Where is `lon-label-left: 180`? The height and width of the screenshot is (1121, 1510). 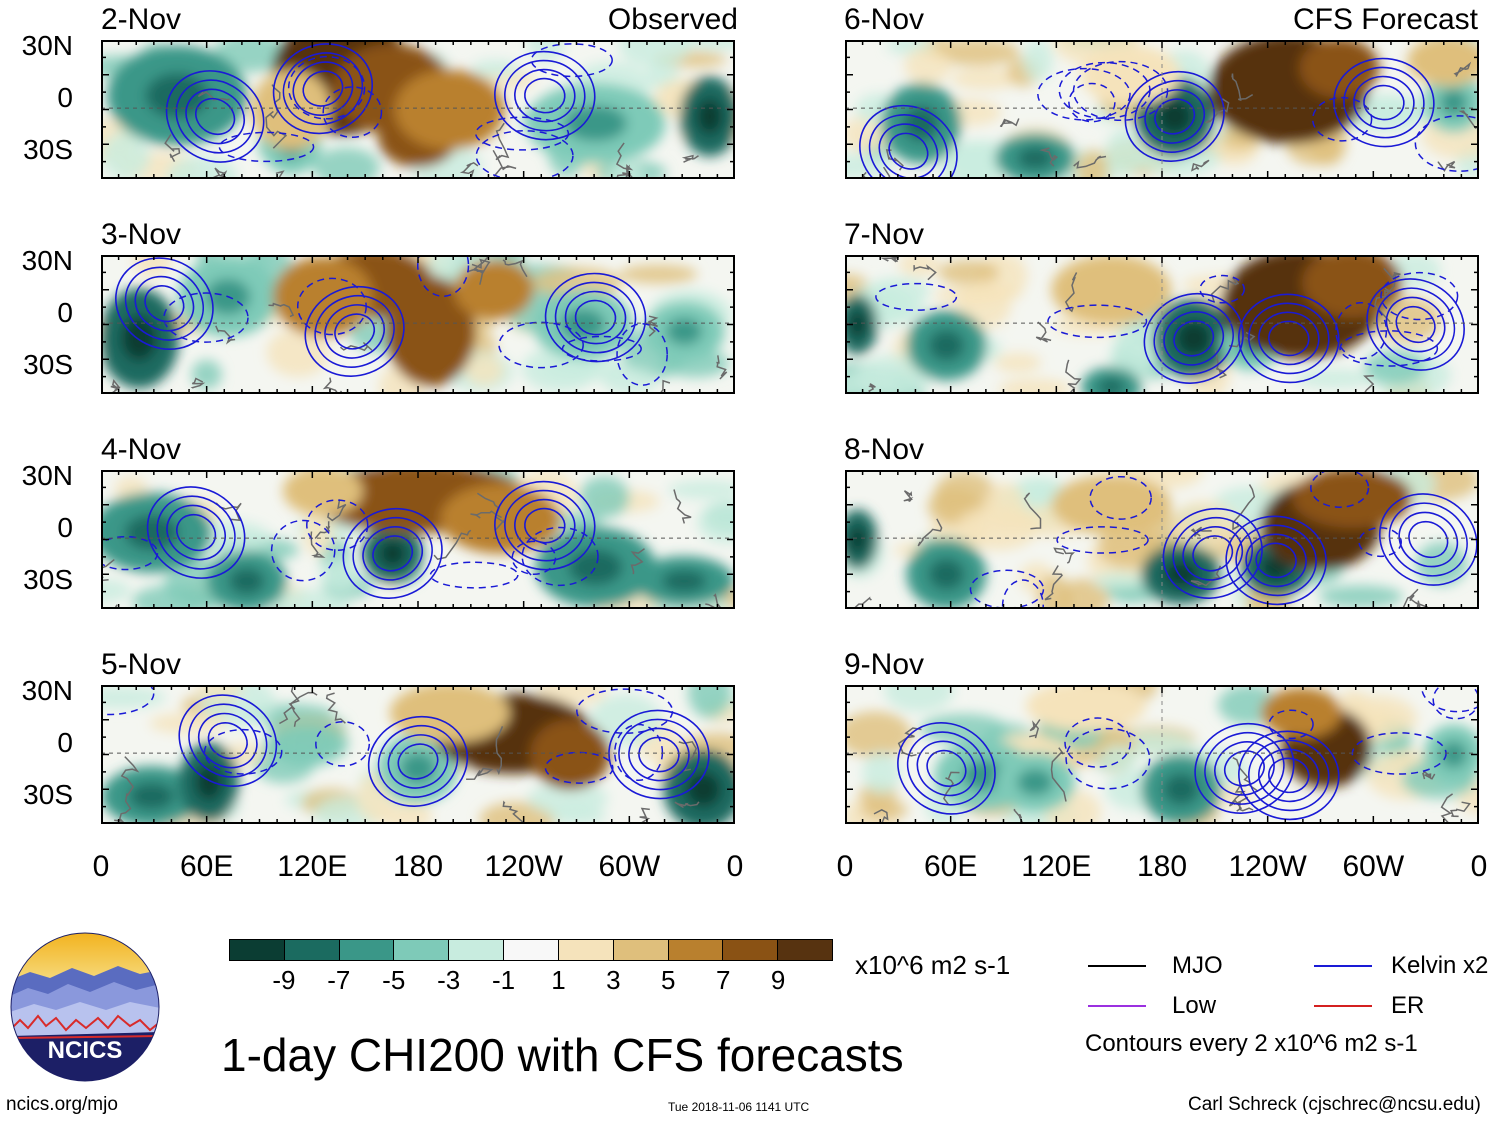 lon-label-left: 180 is located at coordinates (418, 866).